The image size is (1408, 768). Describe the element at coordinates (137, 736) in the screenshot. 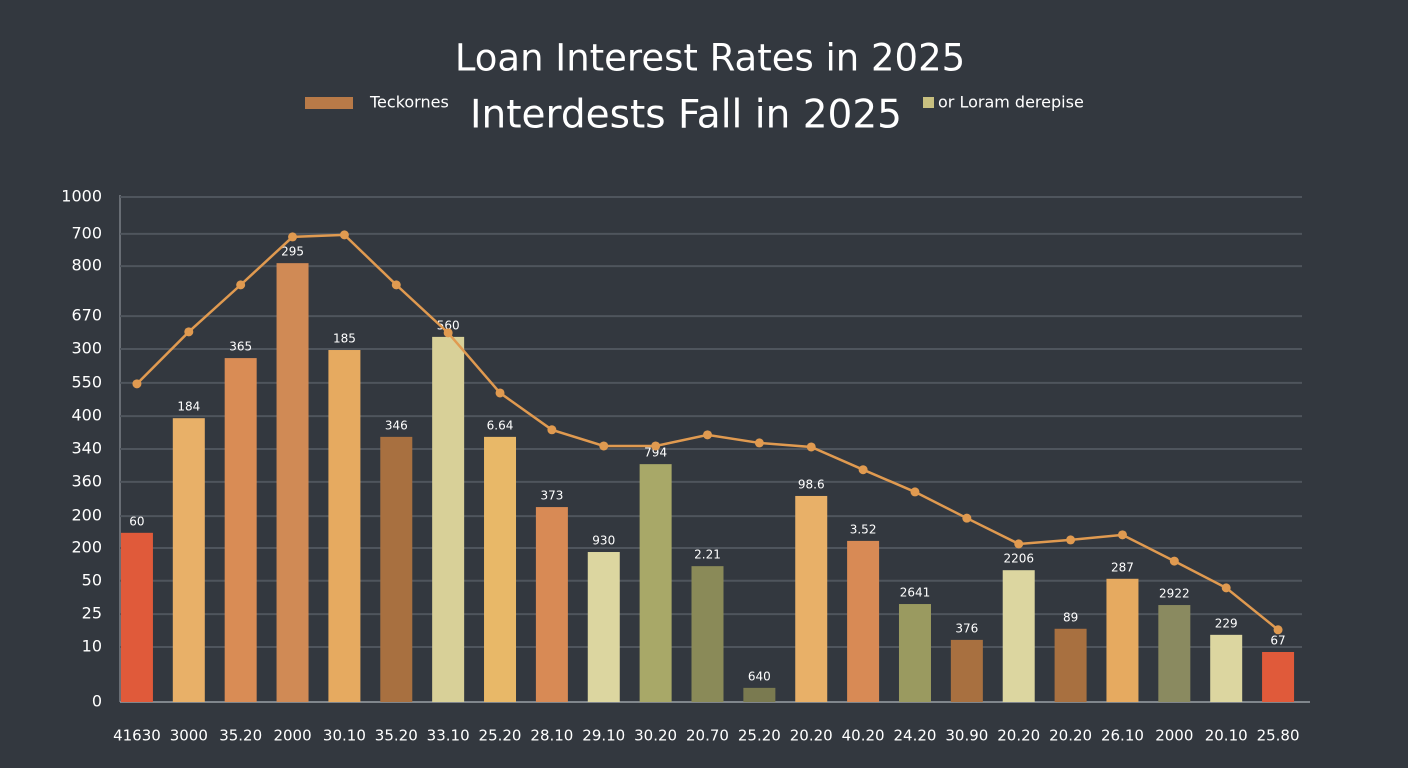

I see `x-tick-label: 41630` at that location.